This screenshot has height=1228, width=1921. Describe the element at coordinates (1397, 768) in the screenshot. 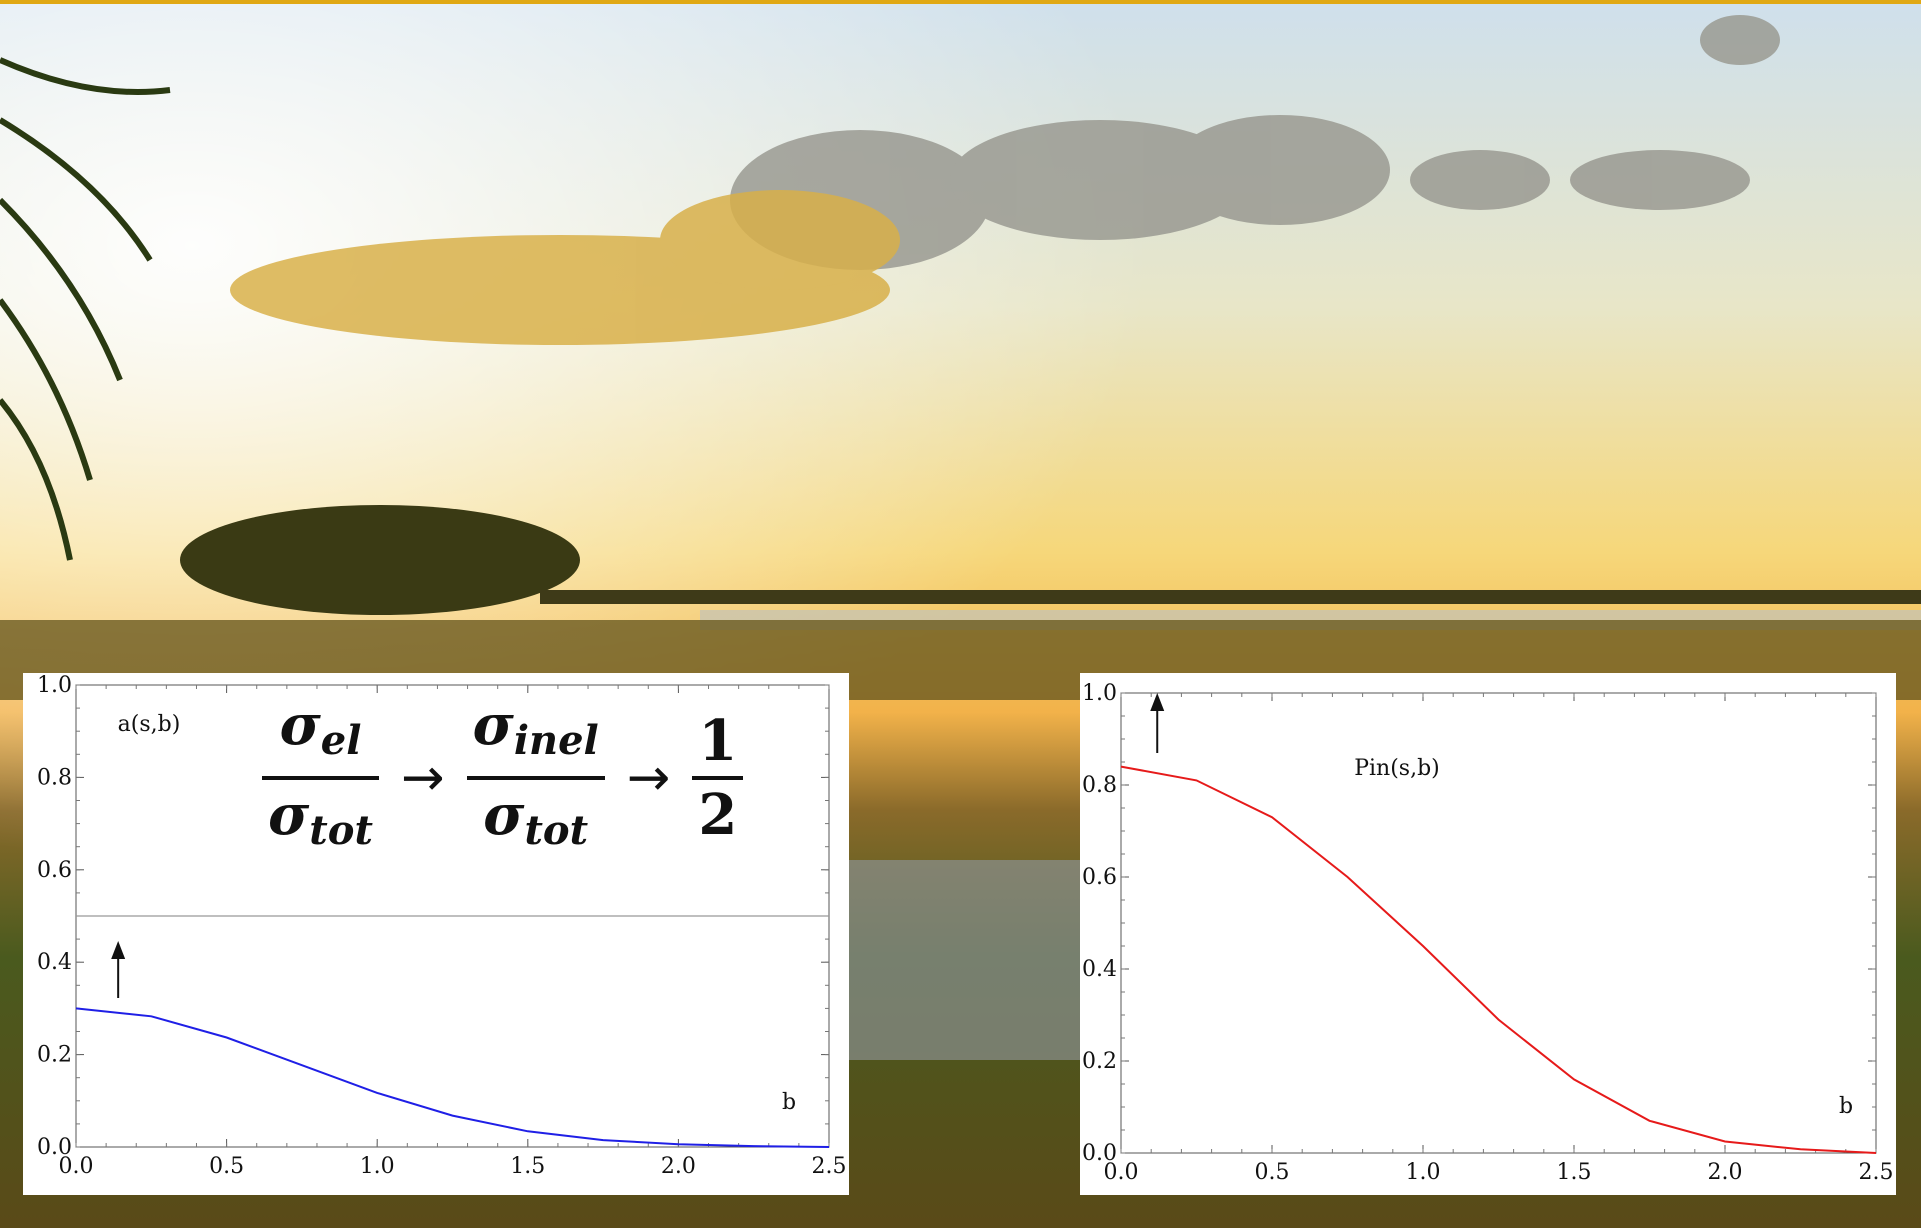

I see `y-axis-label: Pin(s,b)` at that location.